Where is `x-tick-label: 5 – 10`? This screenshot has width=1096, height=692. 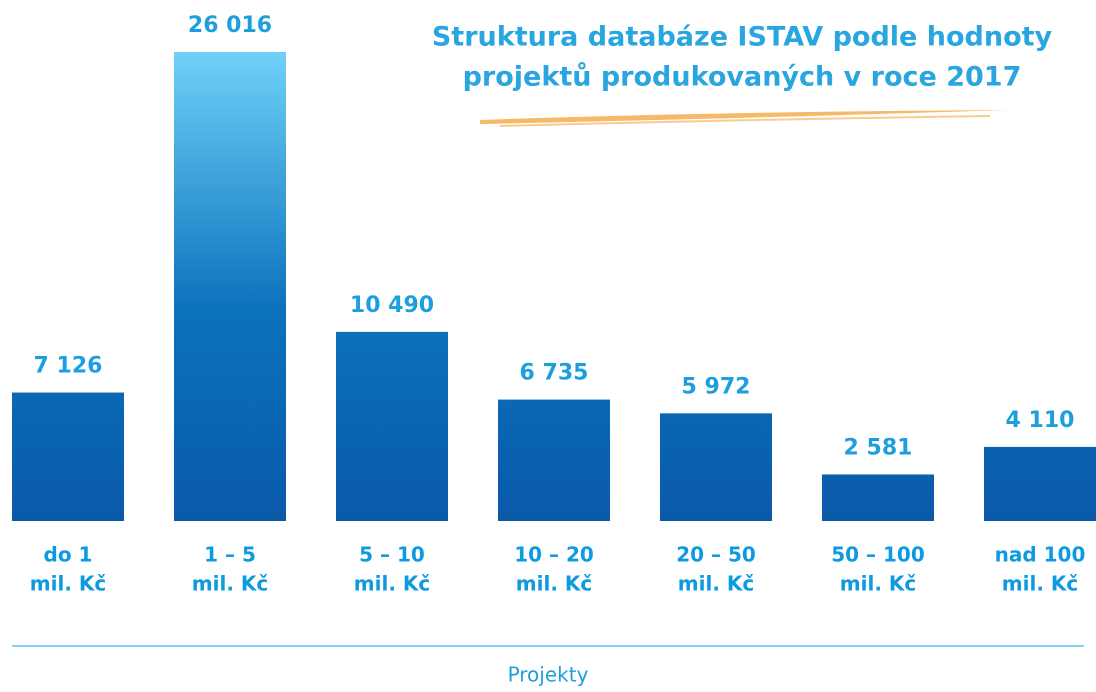
x-tick-label: 5 – 10 is located at coordinates (392, 555).